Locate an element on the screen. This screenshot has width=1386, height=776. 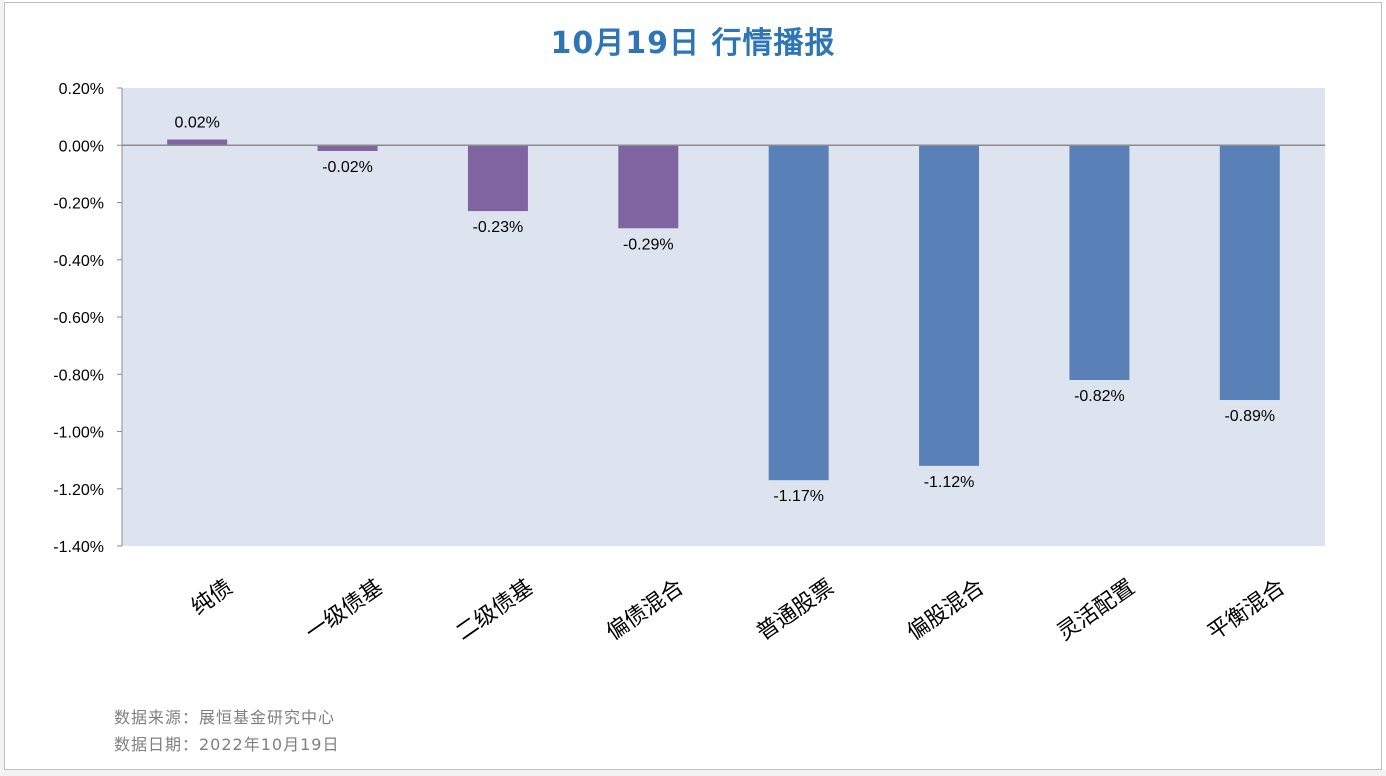
sheet-edge-left is located at coordinates (2, 388).